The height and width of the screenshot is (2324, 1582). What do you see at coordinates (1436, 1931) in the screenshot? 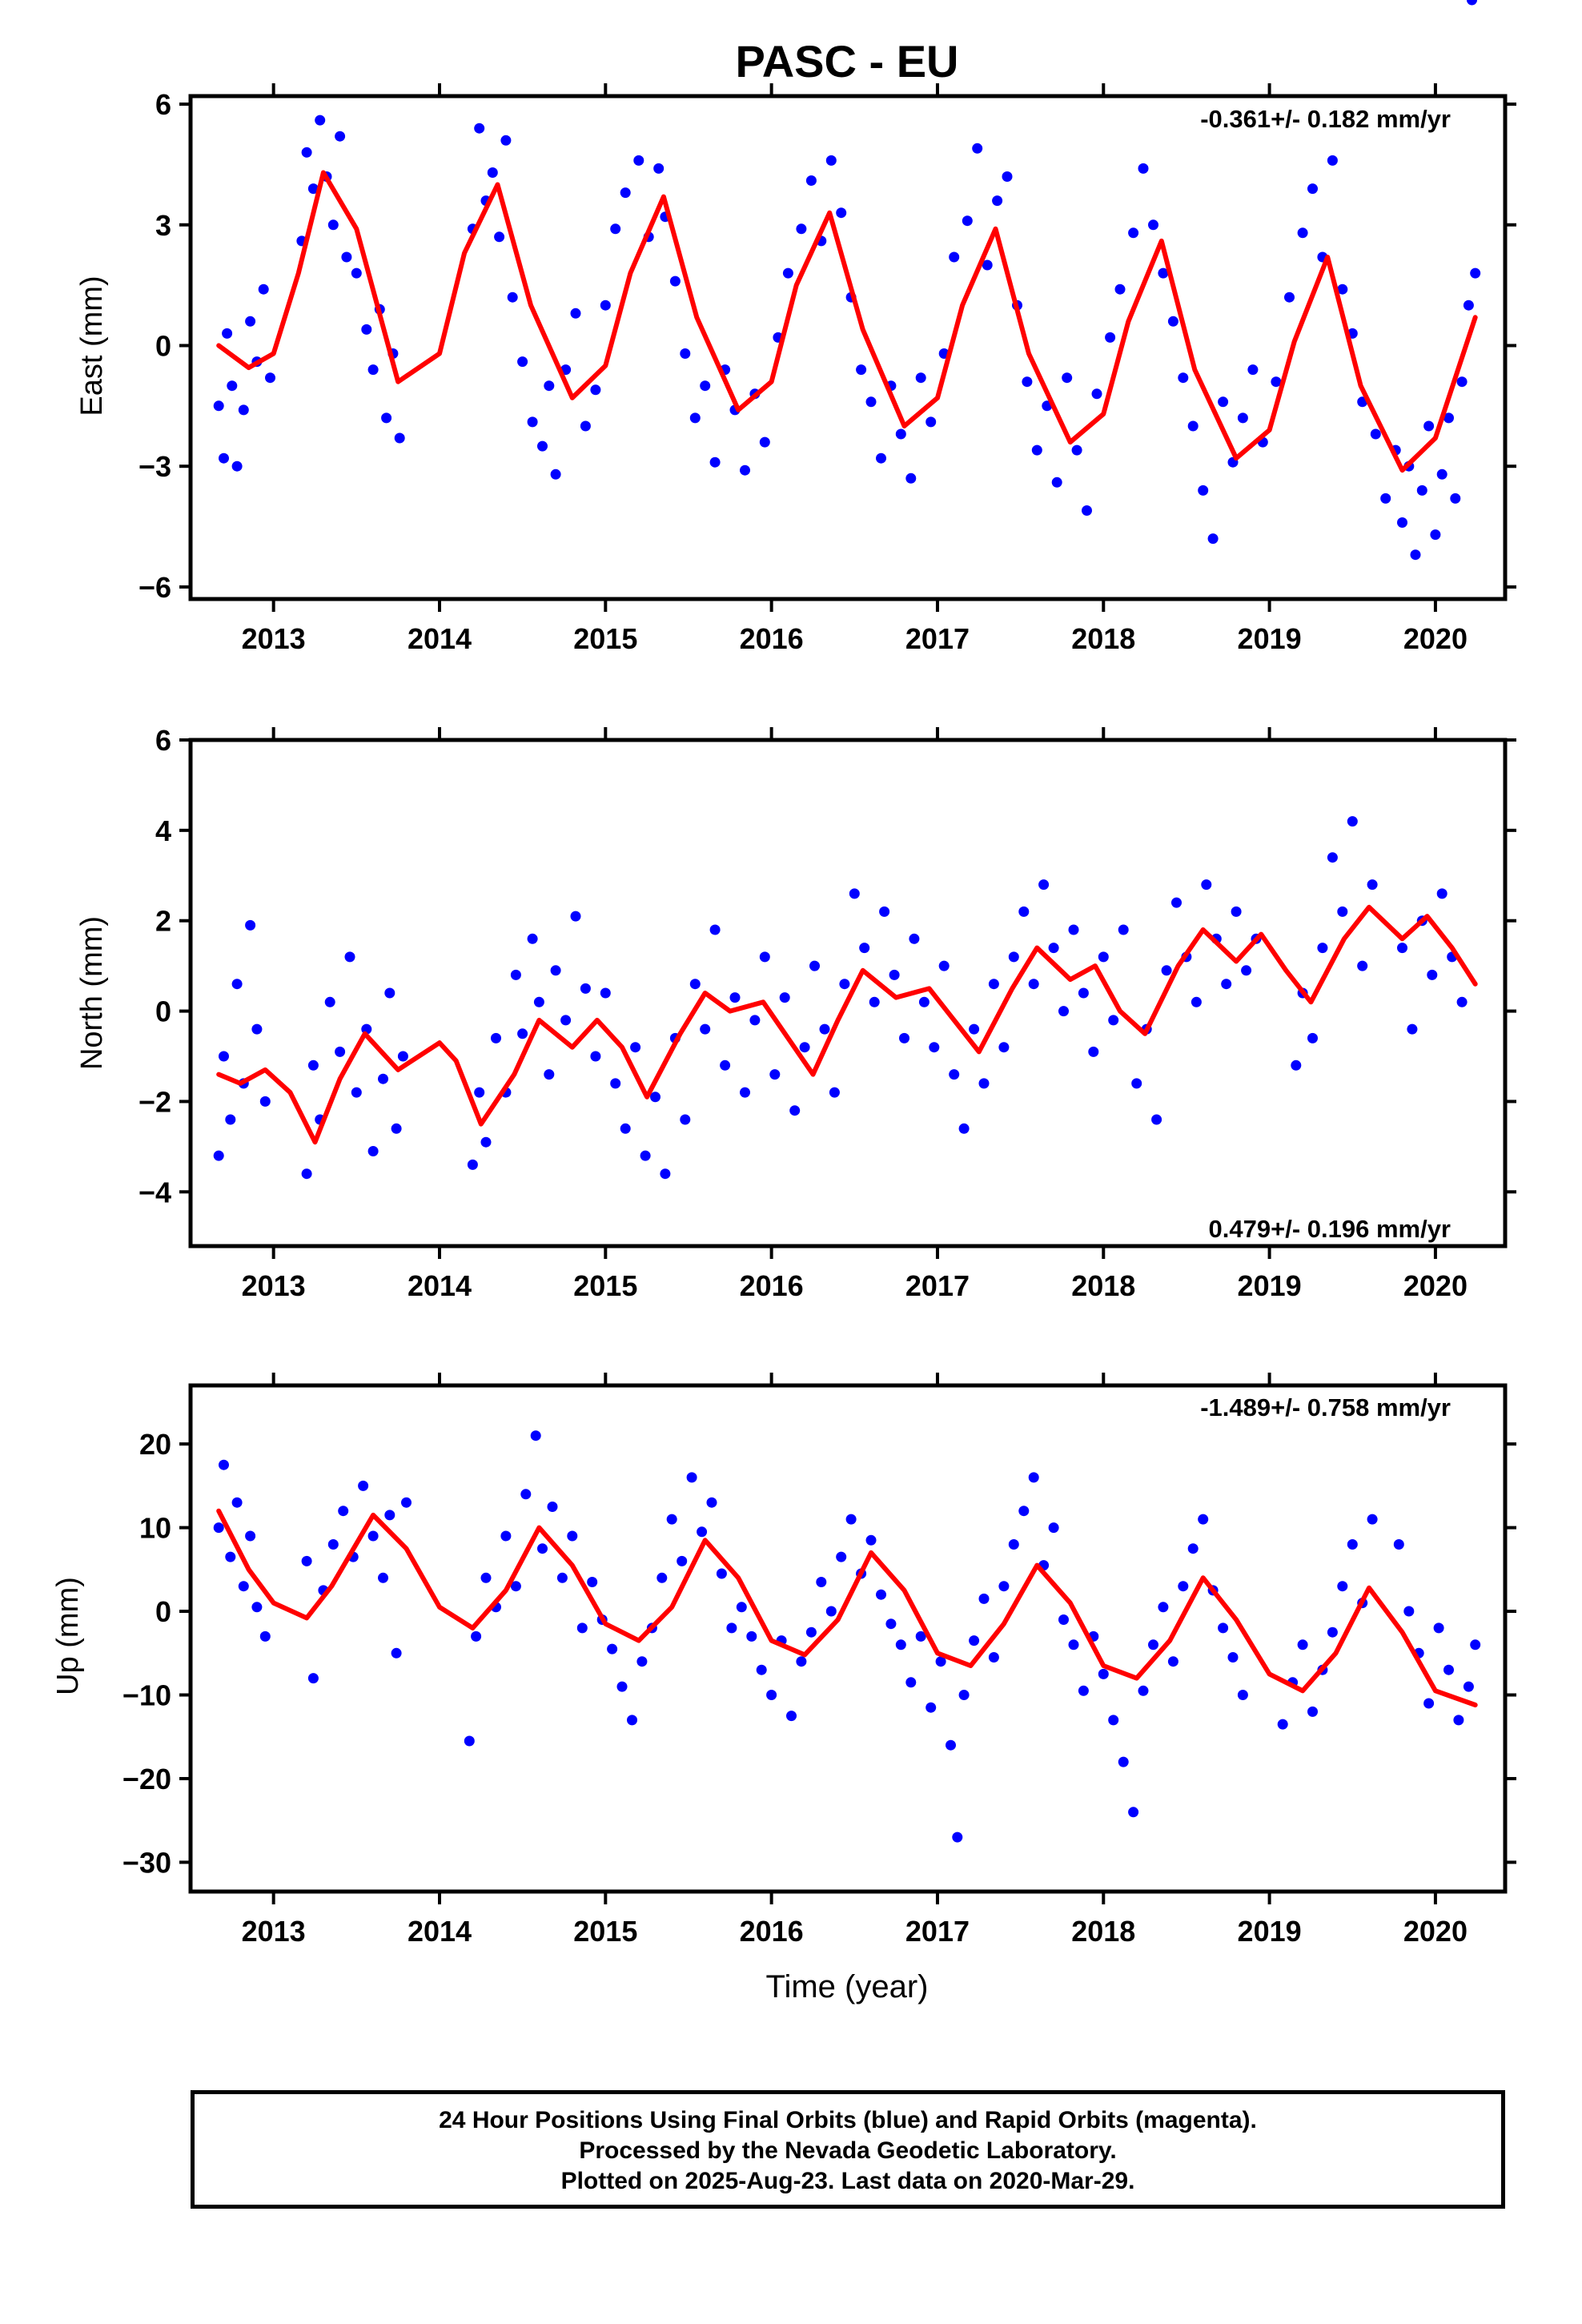
I see `up-x-tick-label: 2020` at bounding box center [1436, 1931].